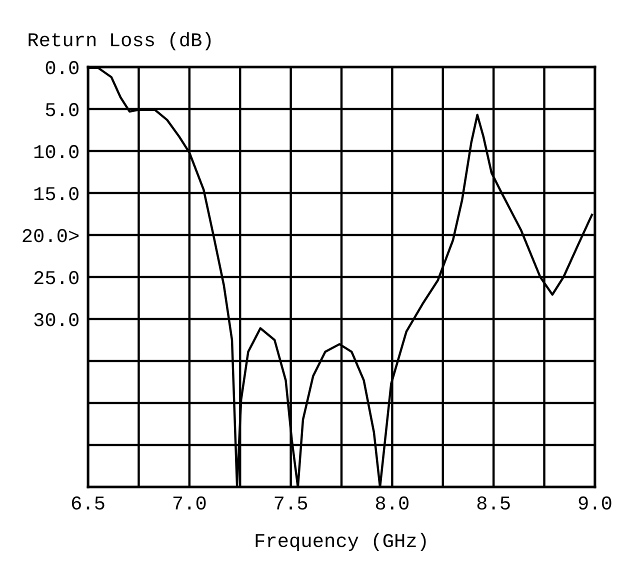 The height and width of the screenshot is (567, 623). Describe the element at coordinates (56, 151) in the screenshot. I see `y-tick-label: 10.0` at that location.